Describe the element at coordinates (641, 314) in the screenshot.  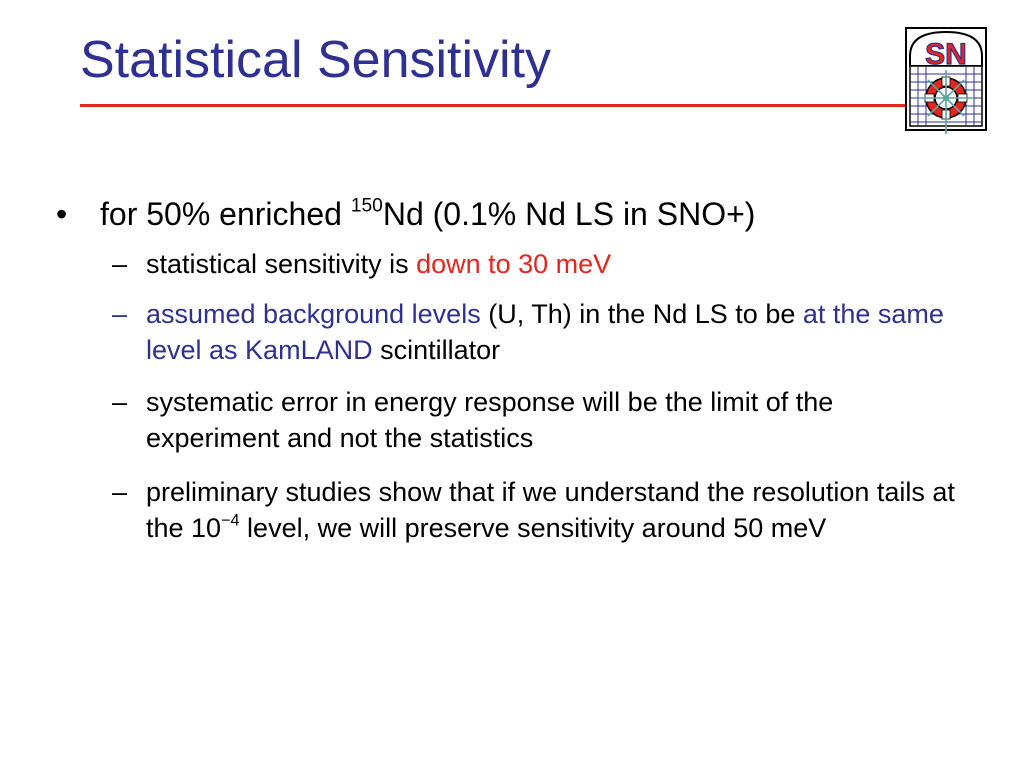
I see `sub-bullet-2-text-a: (U, Th) in the Nd LS to be` at that location.